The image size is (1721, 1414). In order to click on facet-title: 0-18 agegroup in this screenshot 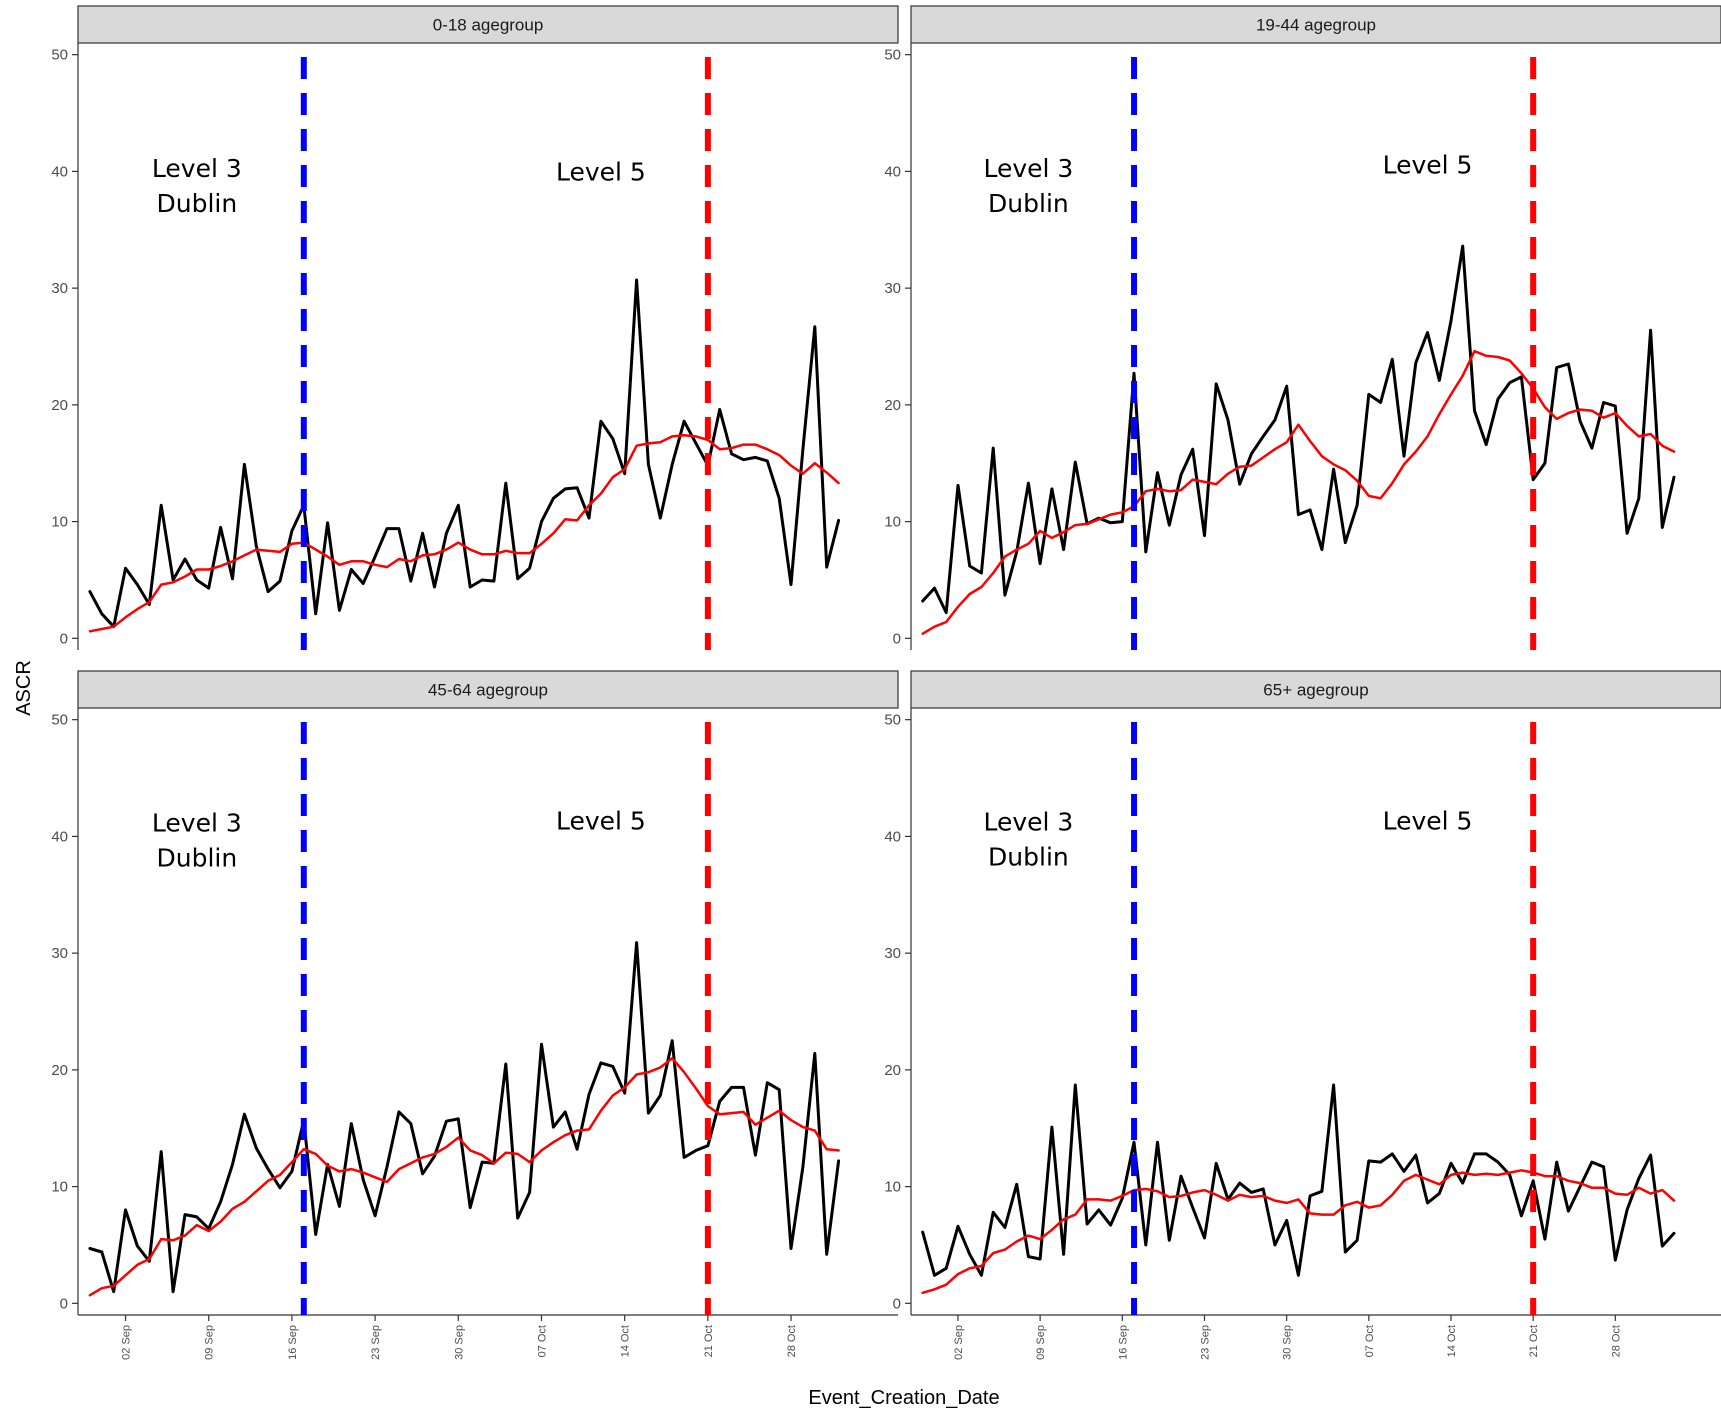, I will do `click(488, 25)`.